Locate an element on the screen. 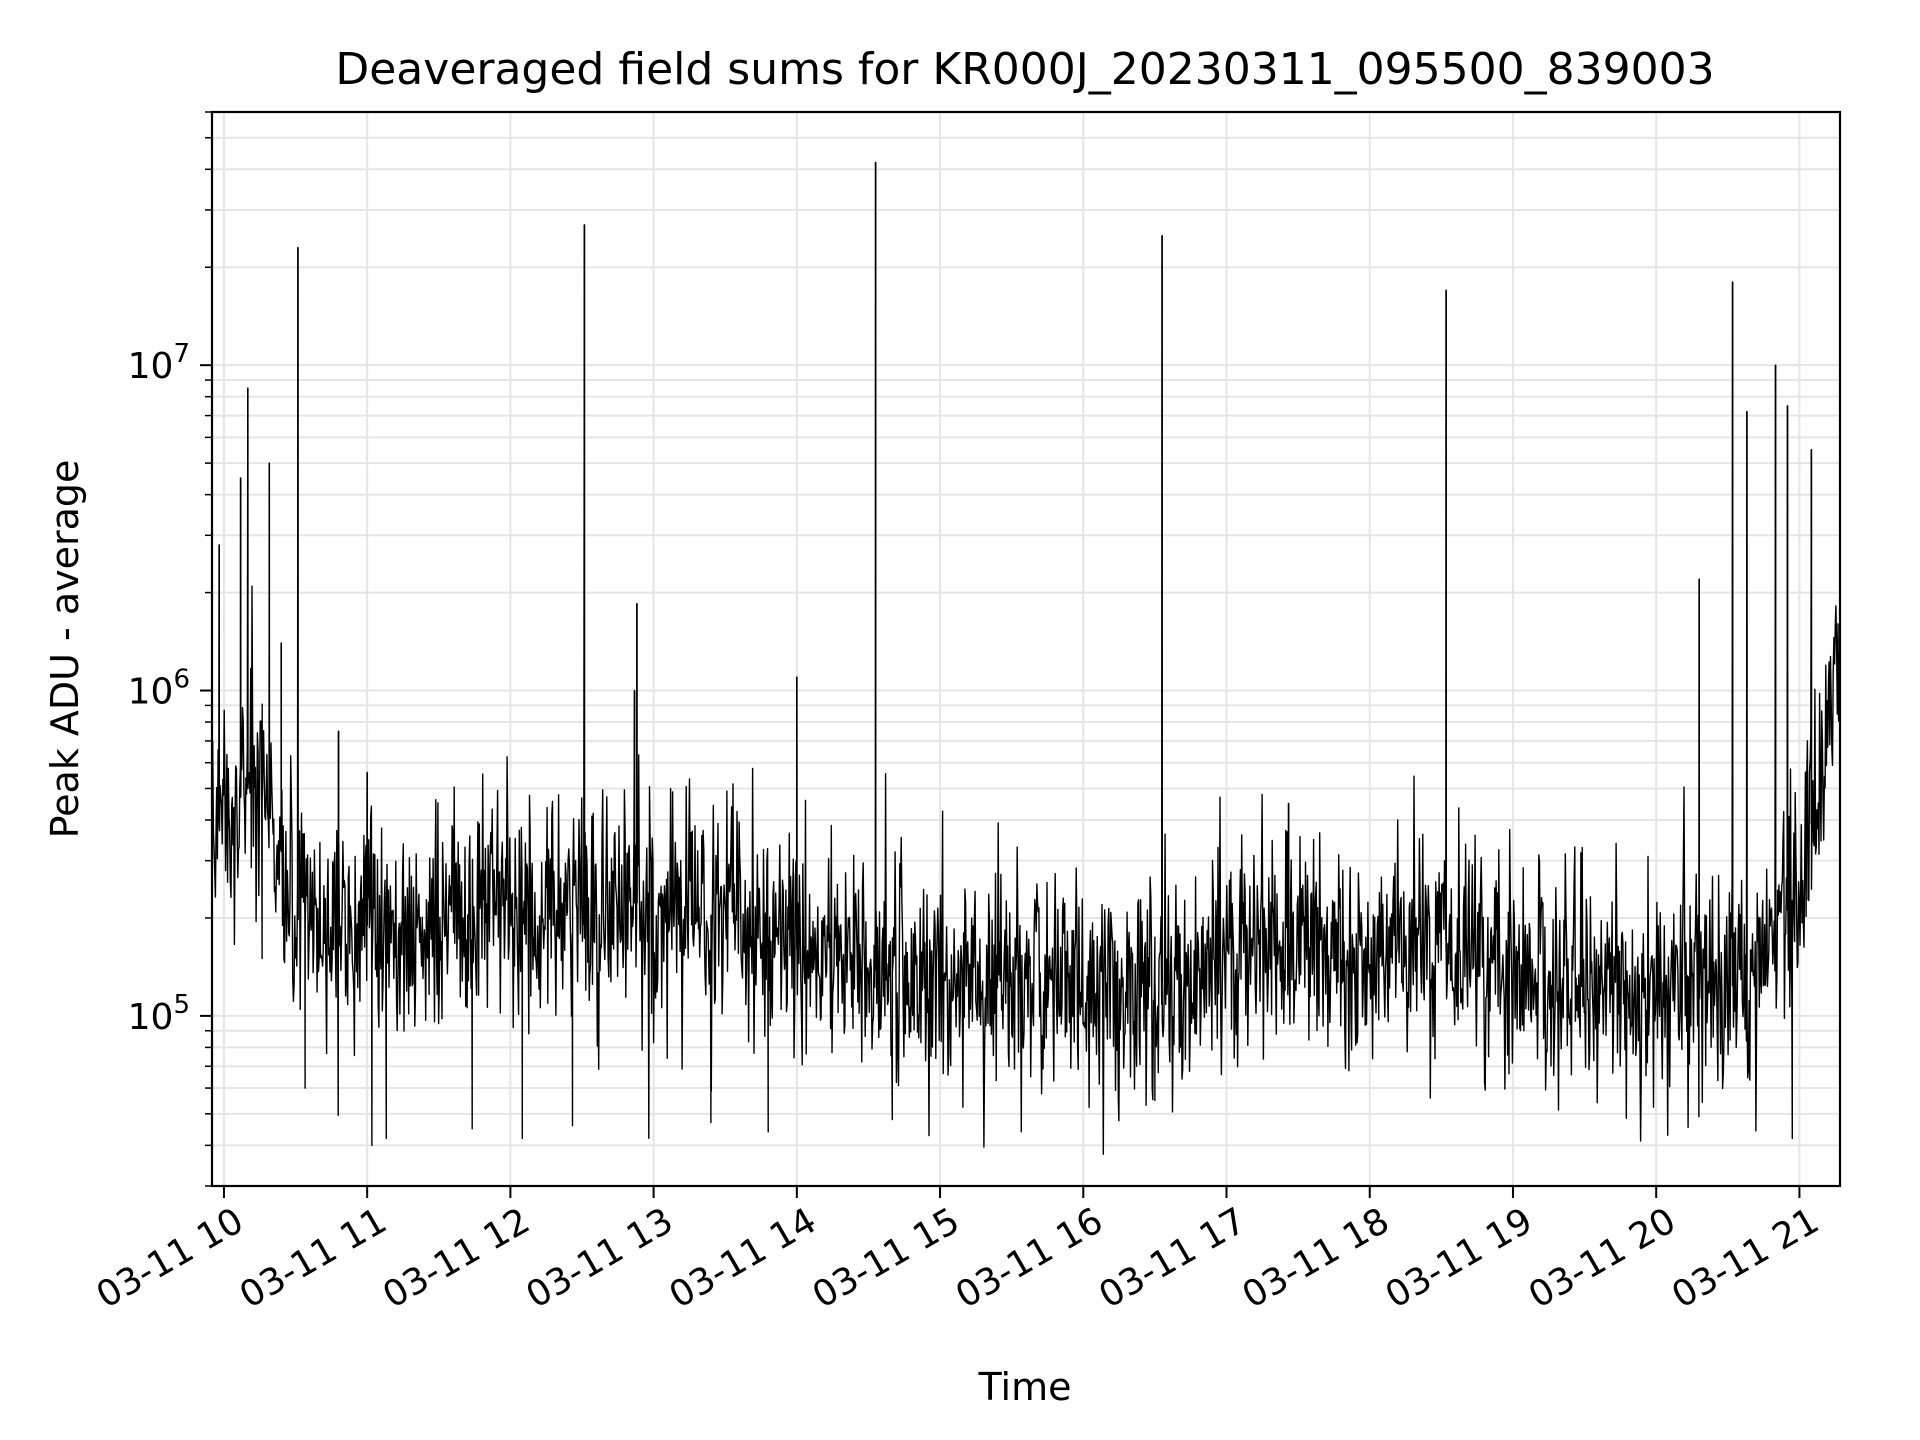 The height and width of the screenshot is (1440, 1920). y-tick-label: 10⁶ is located at coordinates (159, 689).